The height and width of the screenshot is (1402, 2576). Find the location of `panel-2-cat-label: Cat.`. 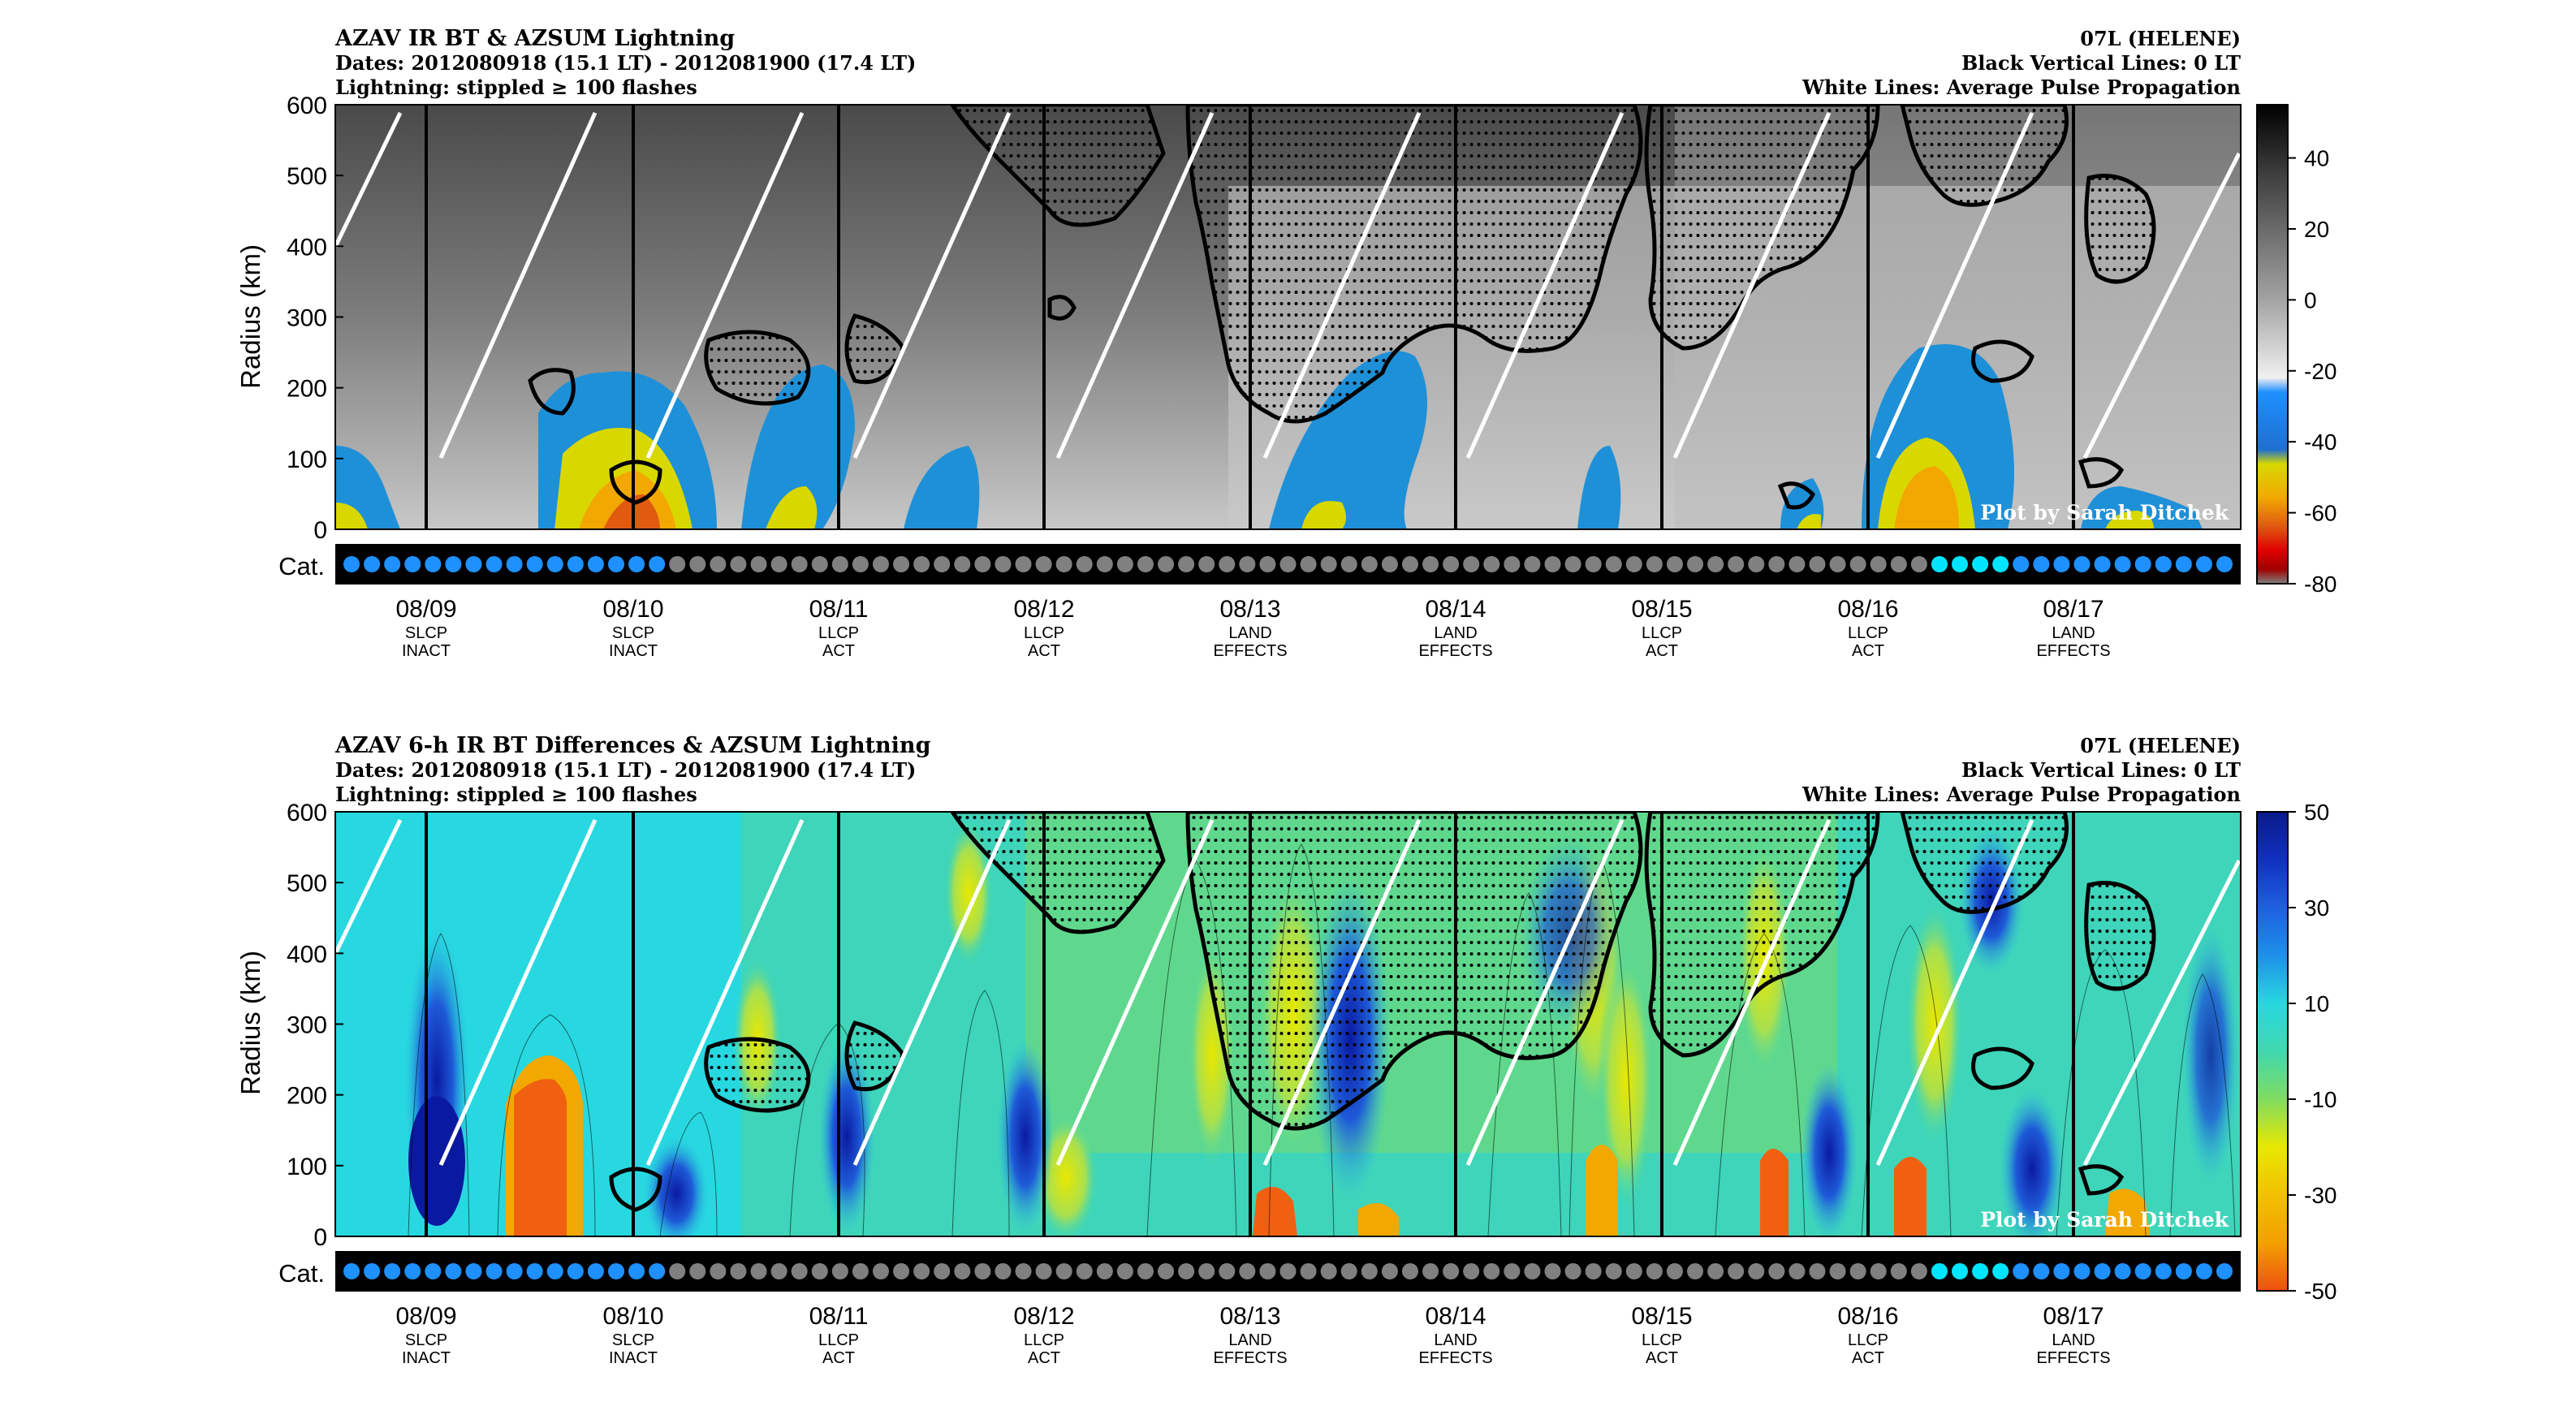

panel-2-cat-label: Cat. is located at coordinates (301, 1273).